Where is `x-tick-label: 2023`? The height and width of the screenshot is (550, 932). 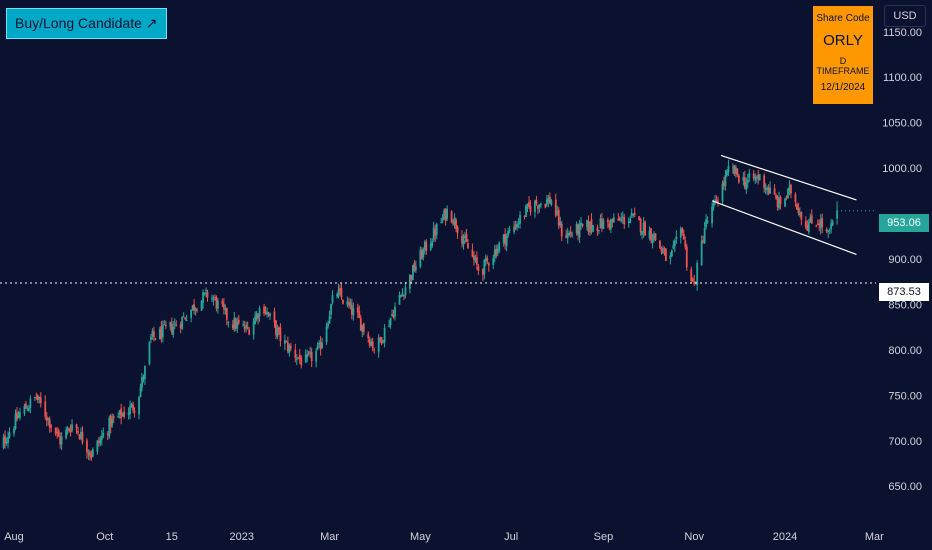
x-tick-label: 2023 is located at coordinates (241, 537).